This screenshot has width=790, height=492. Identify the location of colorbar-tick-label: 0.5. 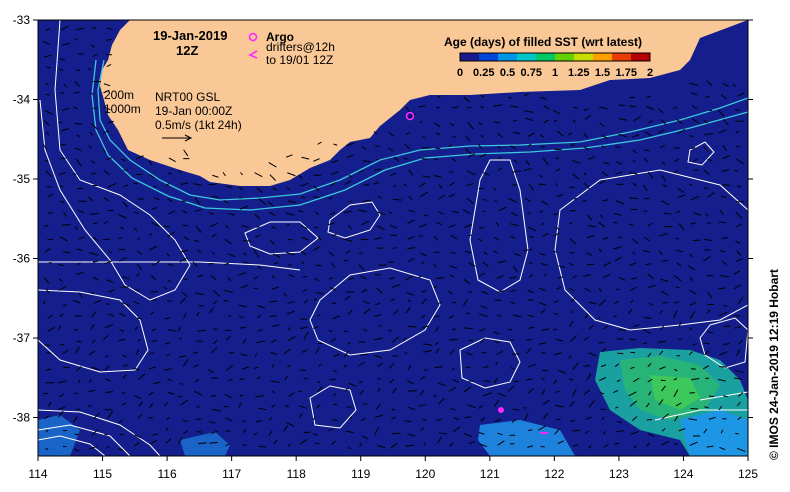
(507, 73).